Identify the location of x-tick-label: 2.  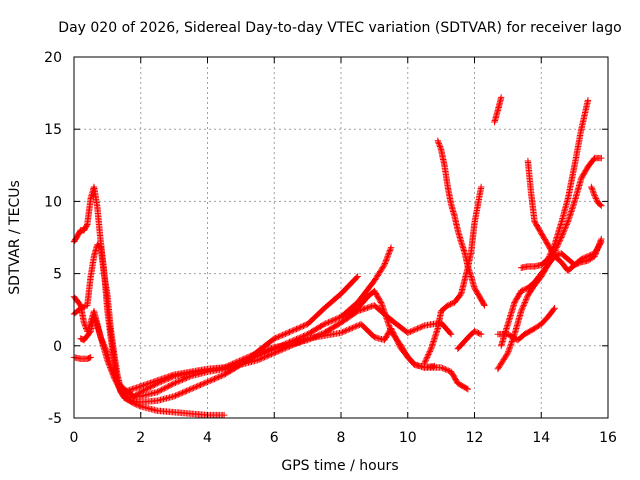
(140, 438).